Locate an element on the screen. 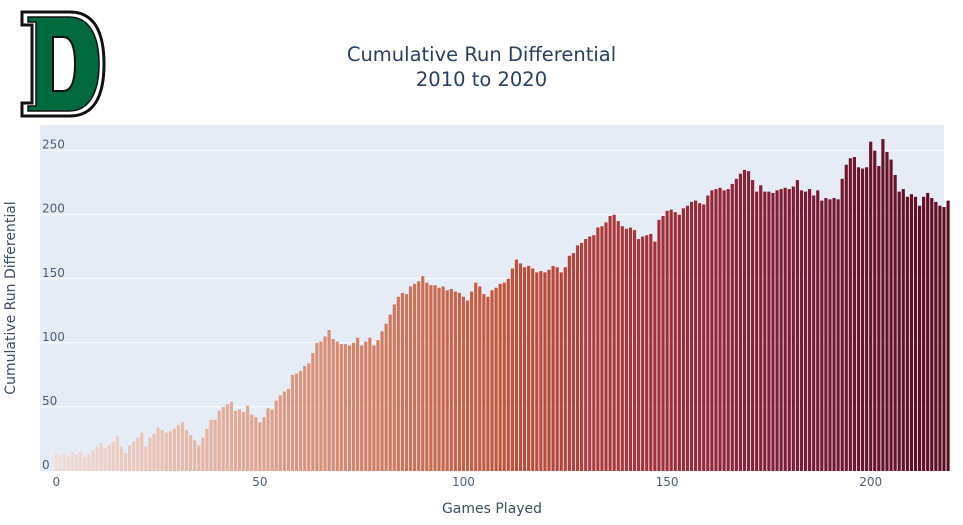  y-tick-label: 100 is located at coordinates (53, 337).